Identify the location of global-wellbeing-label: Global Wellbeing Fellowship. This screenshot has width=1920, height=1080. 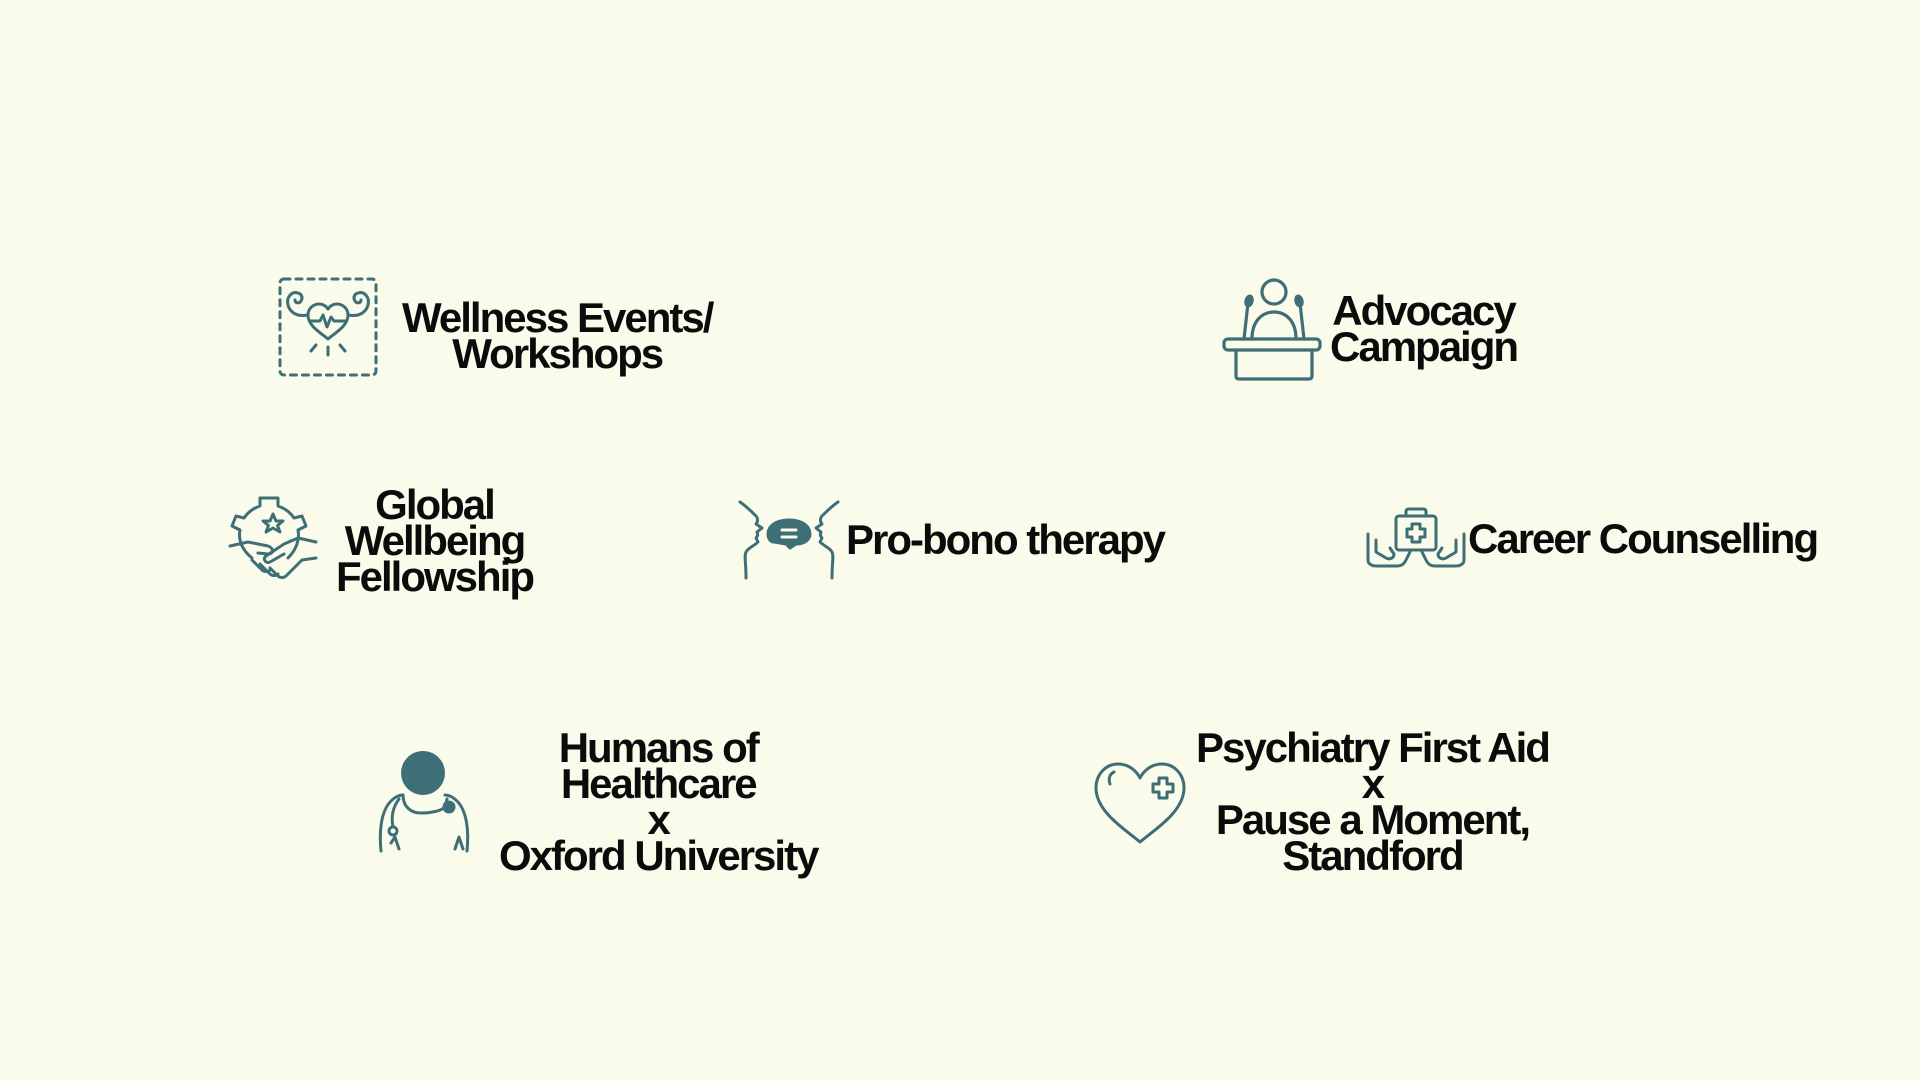
(435, 540).